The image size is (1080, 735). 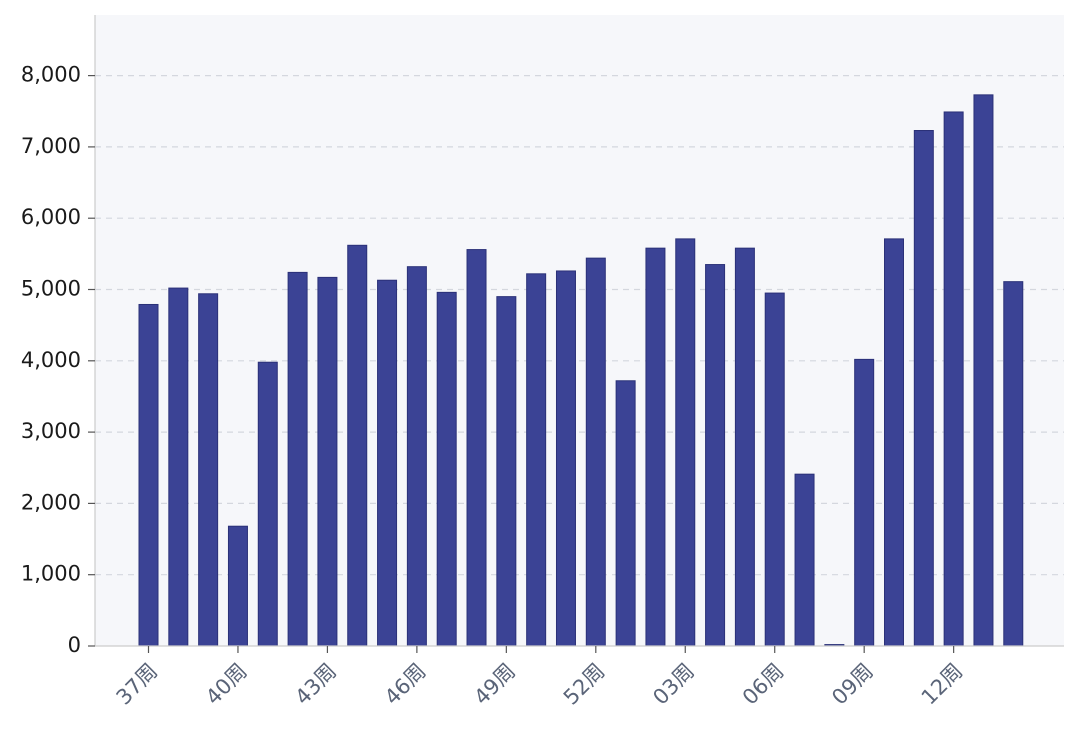 I want to click on bar-50周, so click(x=536, y=460).